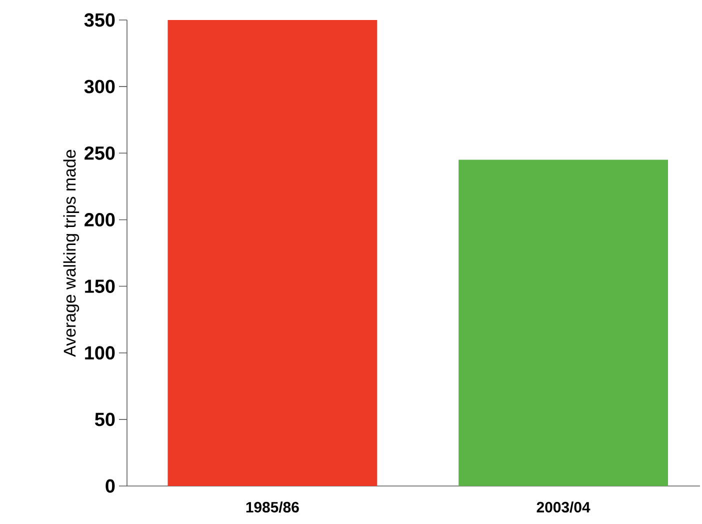 The width and height of the screenshot is (702, 524). I want to click on y-tick-label: 50, so click(105, 419).